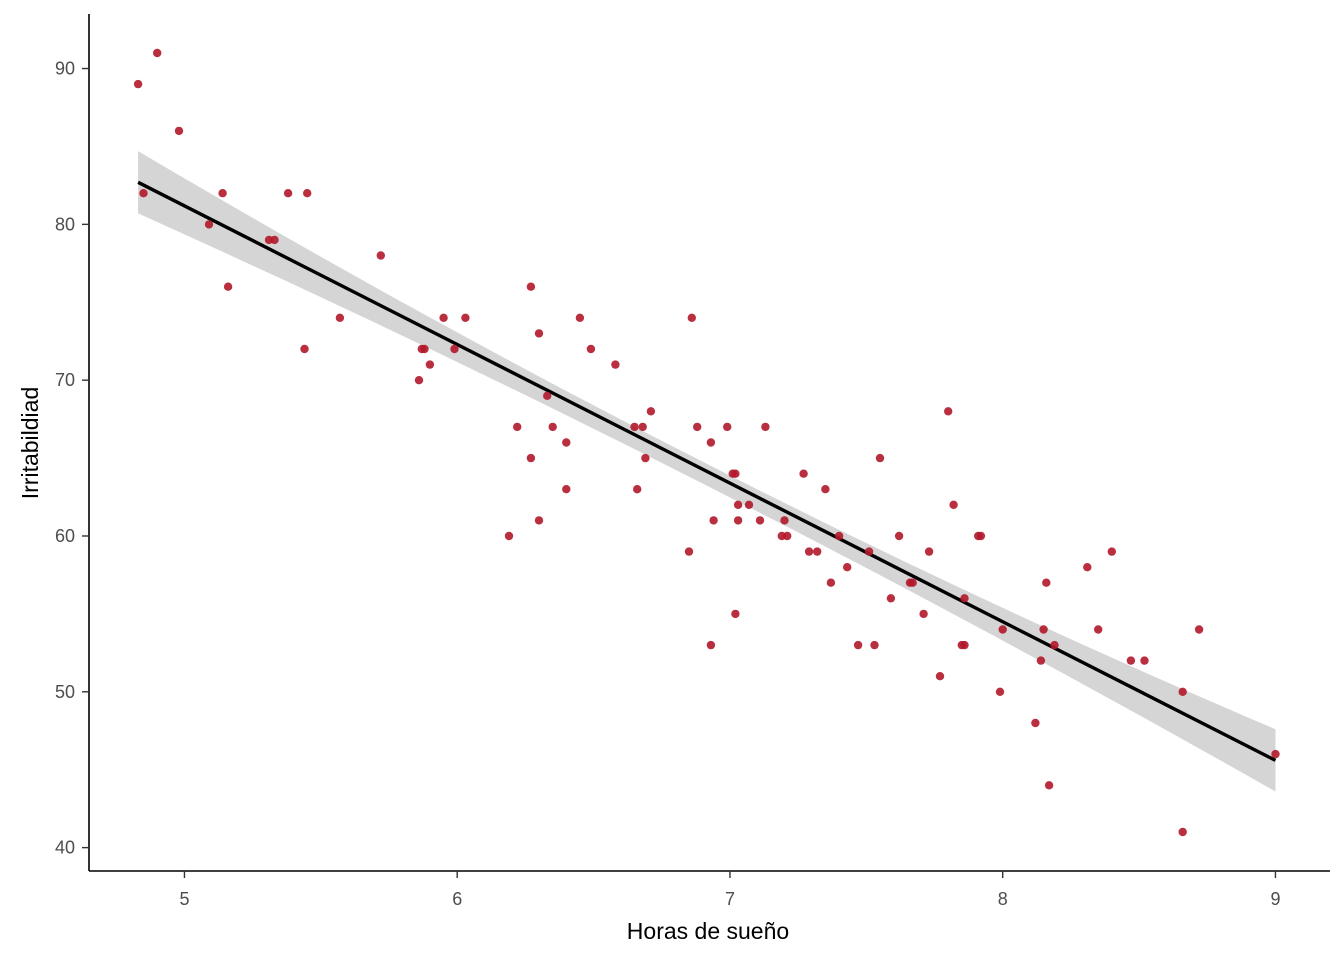 The height and width of the screenshot is (960, 1344). I want to click on y-tick-label: 90, so click(65, 69).